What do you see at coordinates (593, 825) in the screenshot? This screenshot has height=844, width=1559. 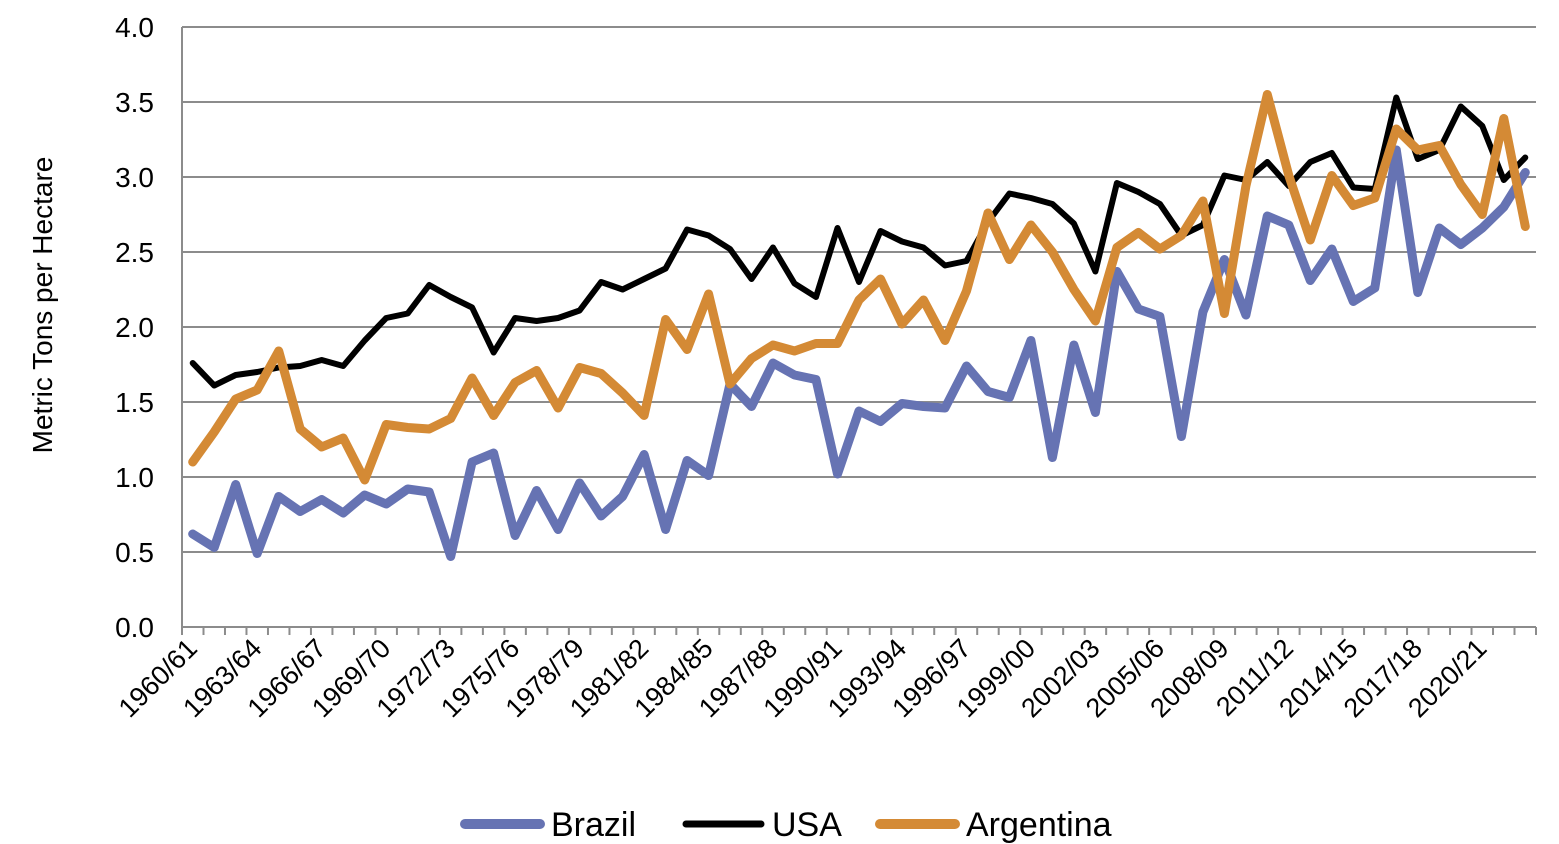 I see `legend-label-brazil: Brazil` at bounding box center [593, 825].